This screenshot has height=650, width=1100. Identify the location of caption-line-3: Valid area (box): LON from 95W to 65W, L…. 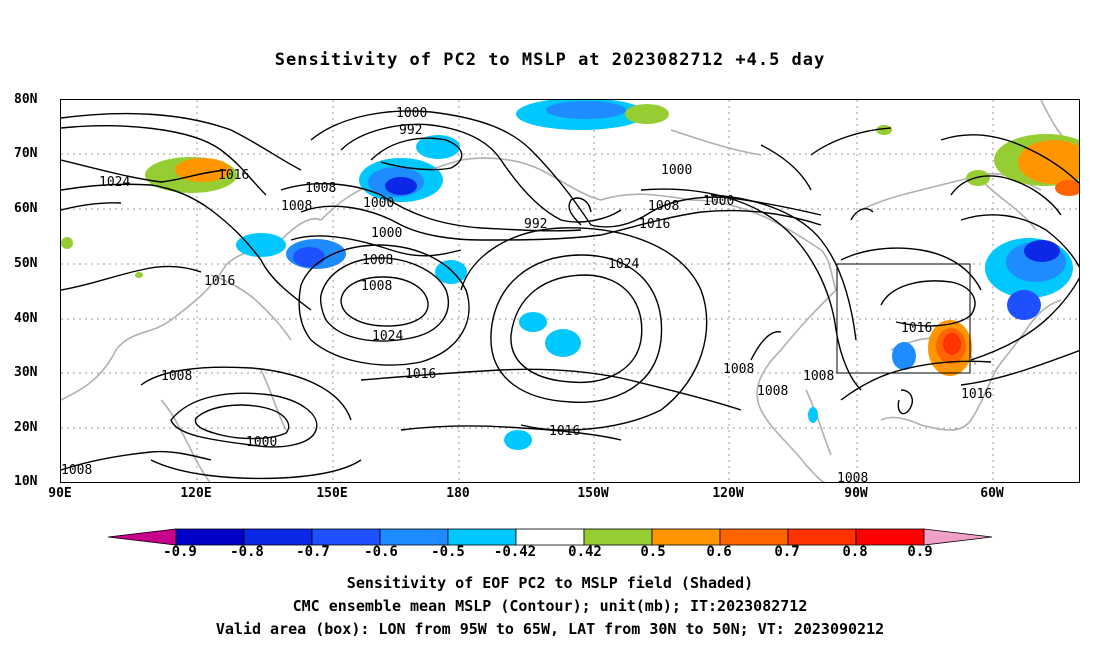
(550, 629).